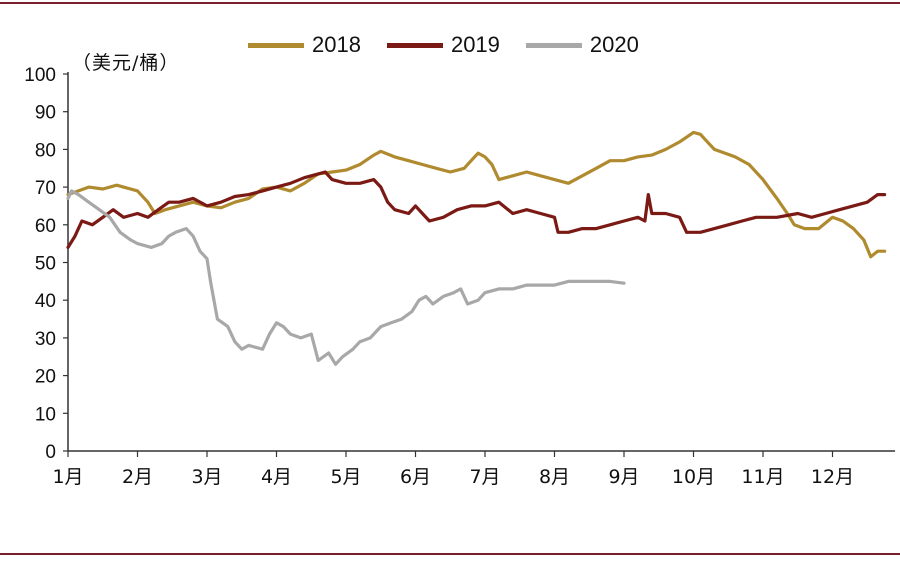  What do you see at coordinates (45, 188) in the screenshot?
I see `y-tick-label: 70` at bounding box center [45, 188].